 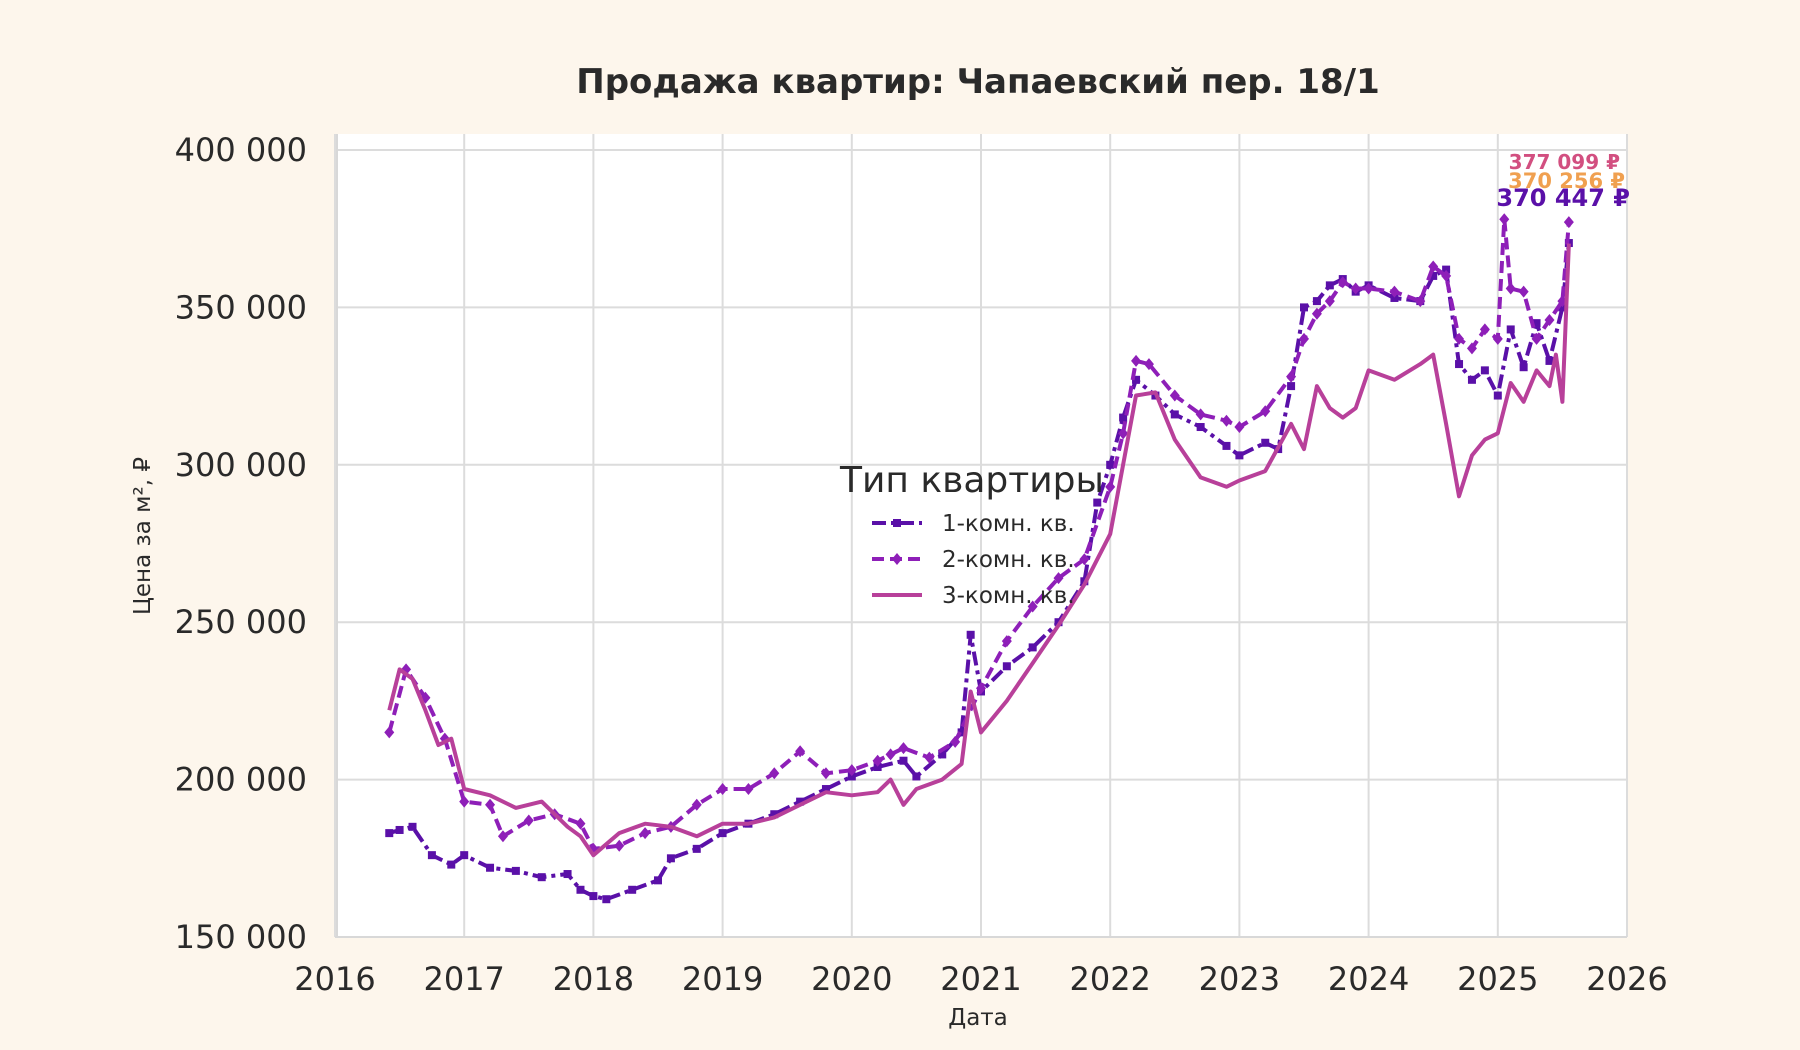 I want to click on x-tick-label: 2016, so click(x=334, y=979).